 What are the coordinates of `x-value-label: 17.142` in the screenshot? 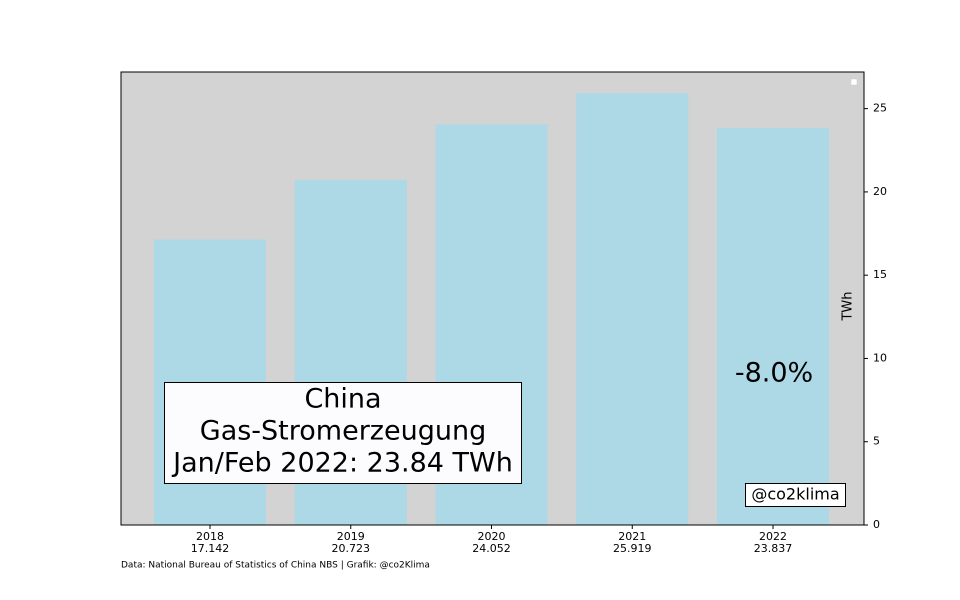 It's located at (210, 548).